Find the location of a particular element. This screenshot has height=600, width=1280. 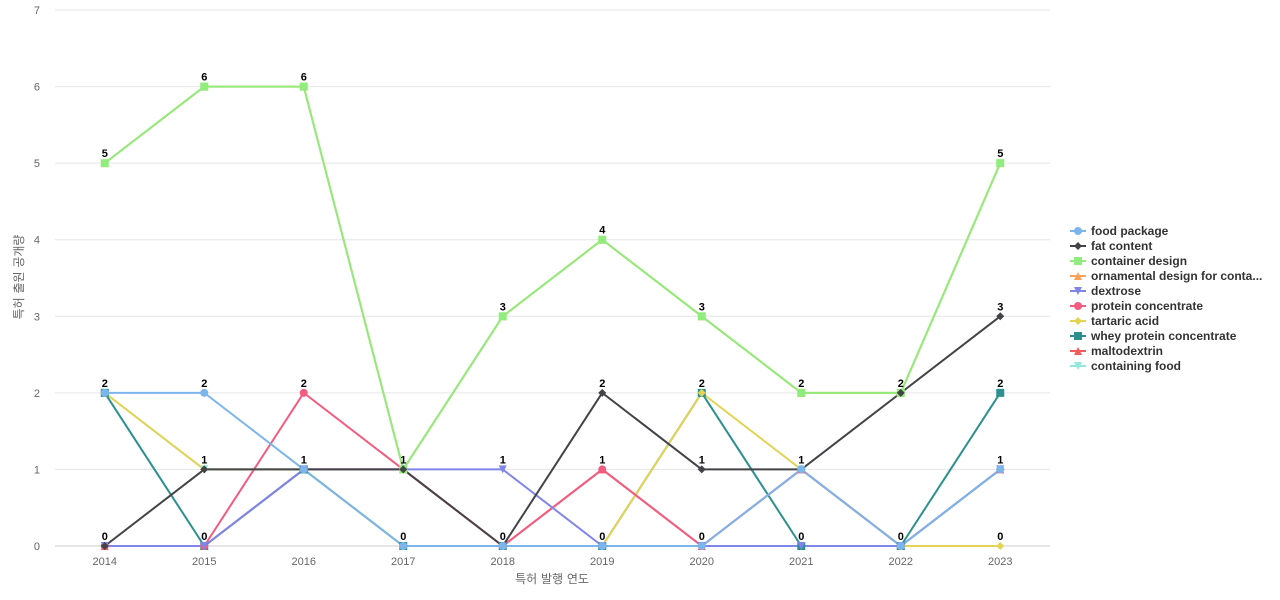

y-tick-label: 2 is located at coordinates (37, 394).